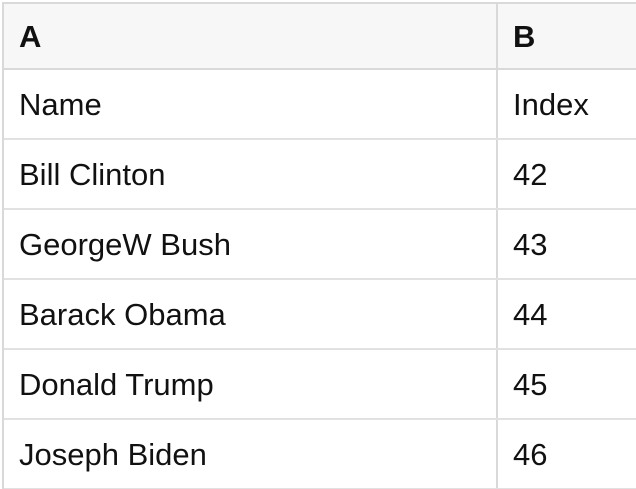 Image resolution: width=636 pixels, height=489 pixels. I want to click on table-row: Bill Clinton 42, so click(320, 175).